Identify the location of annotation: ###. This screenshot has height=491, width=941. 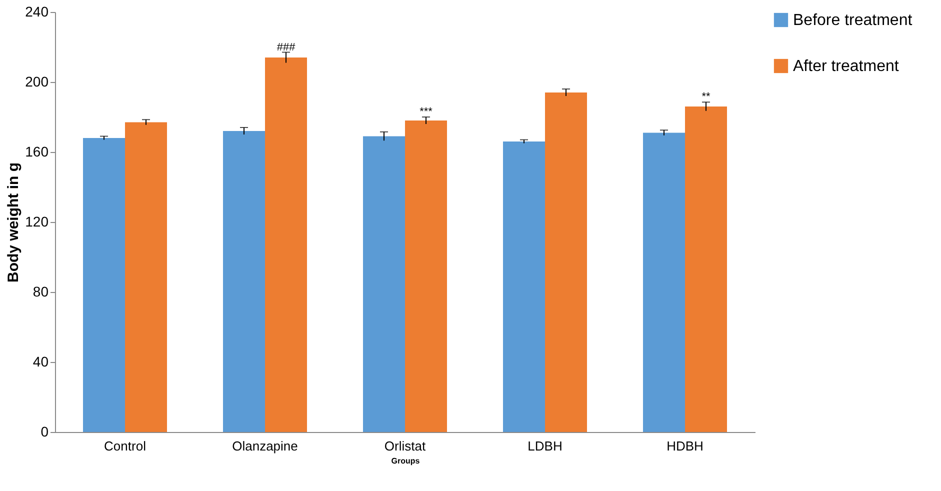
(286, 47).